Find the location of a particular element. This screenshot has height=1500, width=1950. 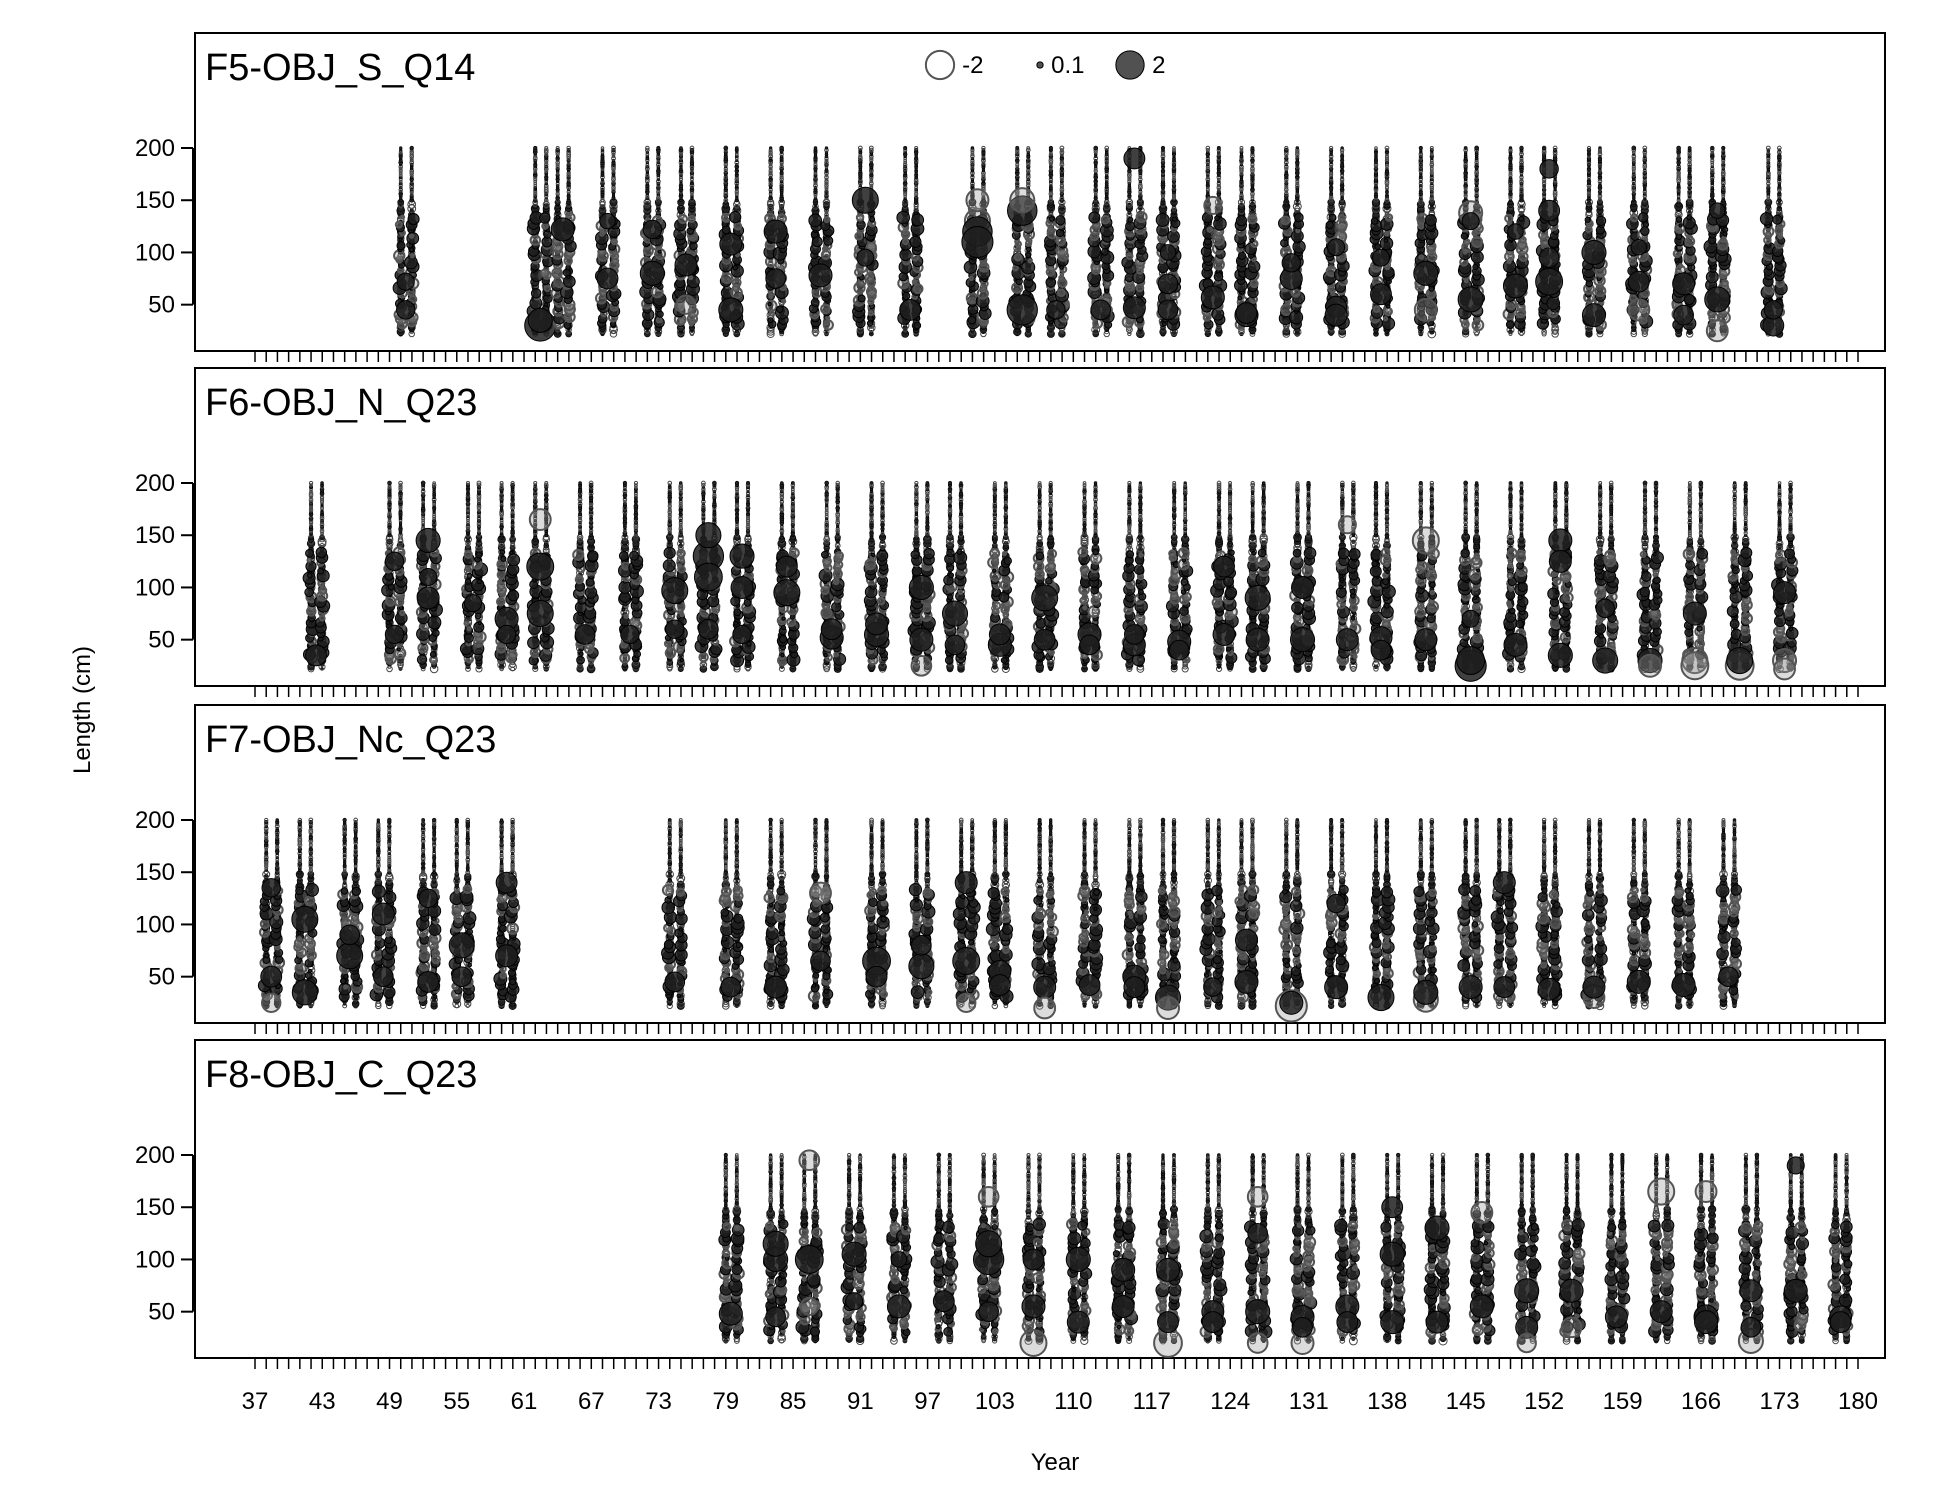

y-tick-label: 200 is located at coordinates (155, 148).